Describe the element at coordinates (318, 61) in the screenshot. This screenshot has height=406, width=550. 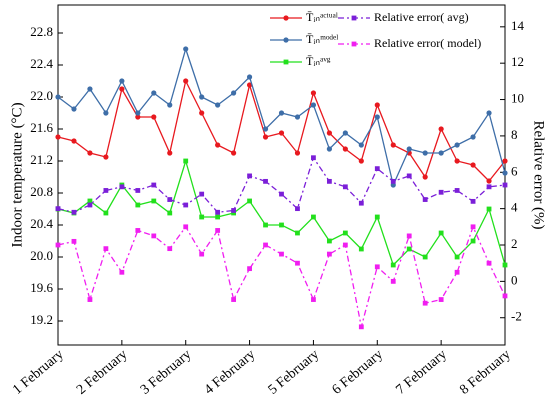
I see `legend-label: T̄ᵢₙᵃᵛᵍ` at that location.